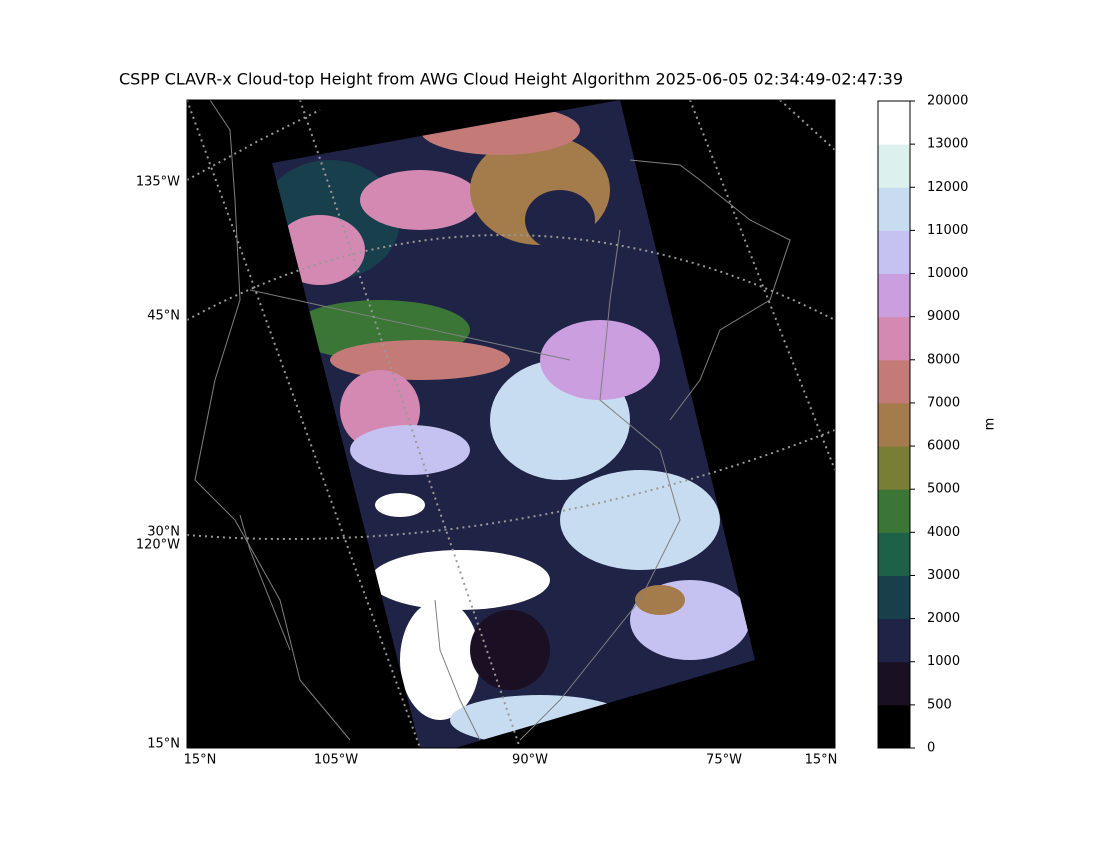  I want to click on map-left-label: 45°N, so click(163, 316).